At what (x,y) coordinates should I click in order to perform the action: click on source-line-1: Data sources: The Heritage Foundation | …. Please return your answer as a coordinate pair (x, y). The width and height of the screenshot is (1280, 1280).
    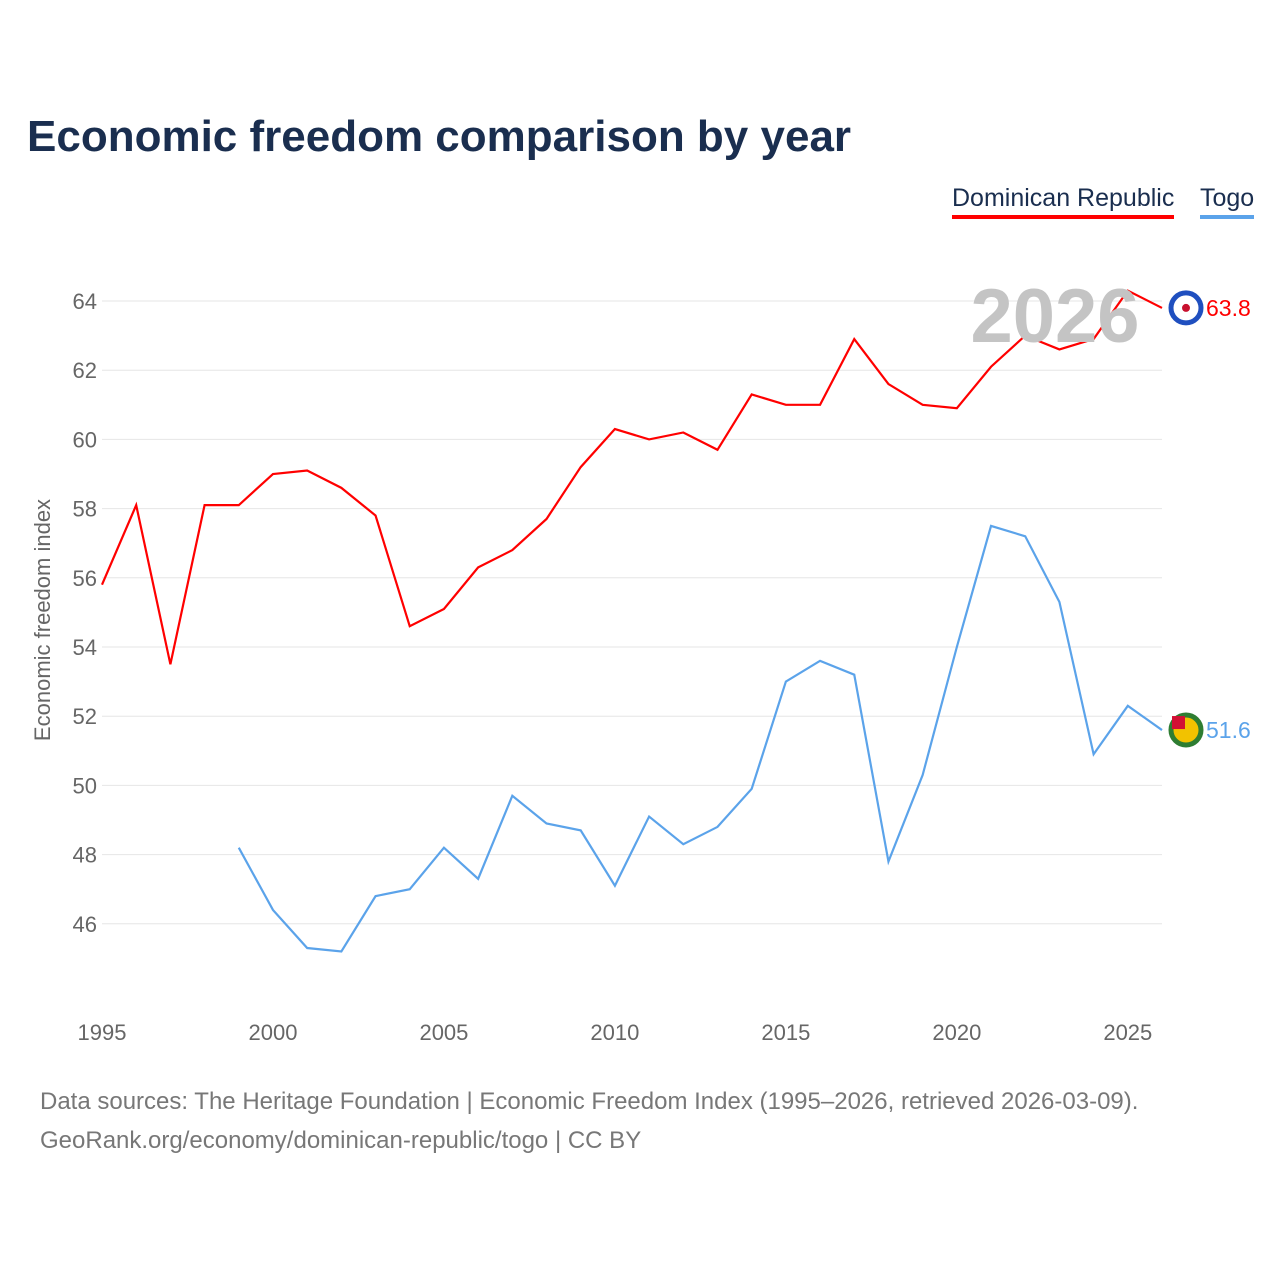
    Looking at the image, I should click on (589, 1101).